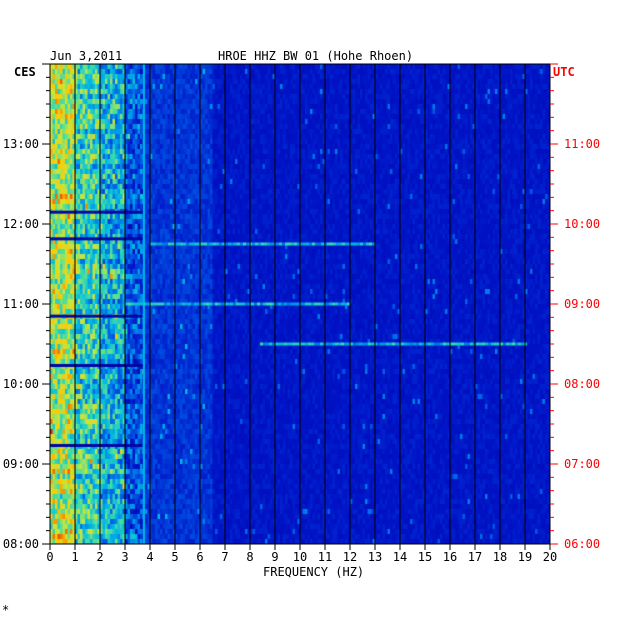 This screenshot has height=624, width=630. What do you see at coordinates (199, 557) in the screenshot?
I see `x-tick-label: 6` at bounding box center [199, 557].